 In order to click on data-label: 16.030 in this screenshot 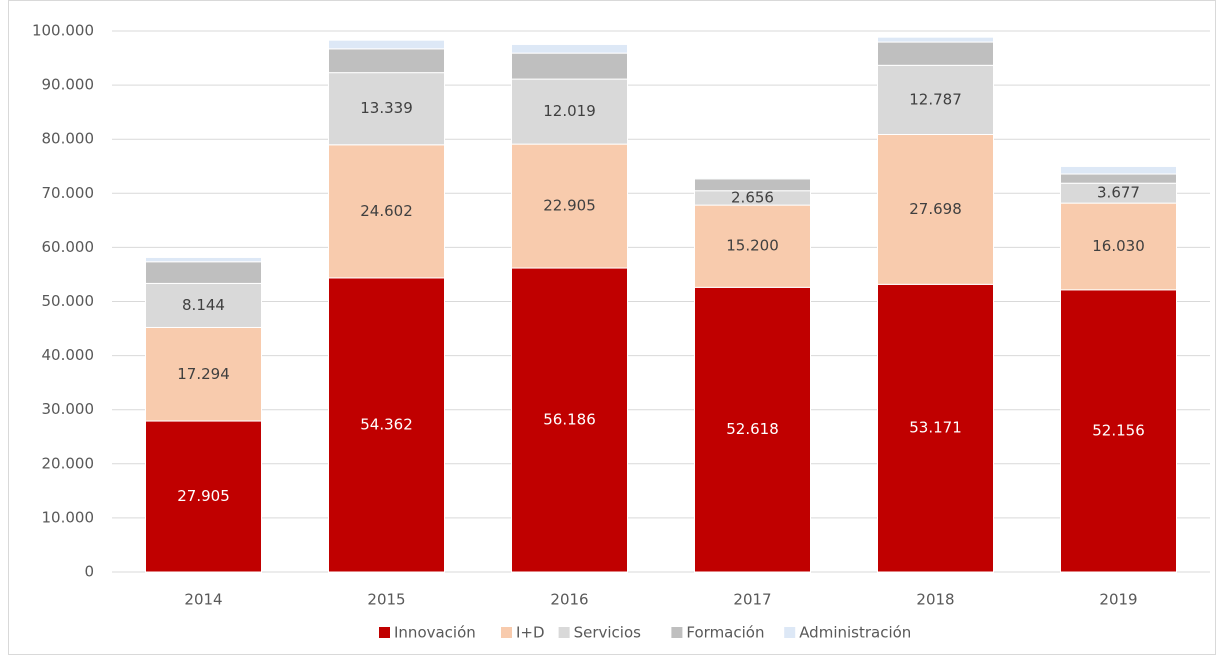, I will do `click(1118, 246)`.